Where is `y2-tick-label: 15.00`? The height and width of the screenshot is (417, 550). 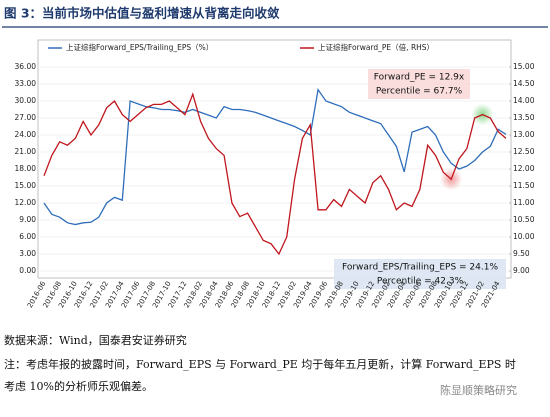 y2-tick-label: 15.00 is located at coordinates (524, 66).